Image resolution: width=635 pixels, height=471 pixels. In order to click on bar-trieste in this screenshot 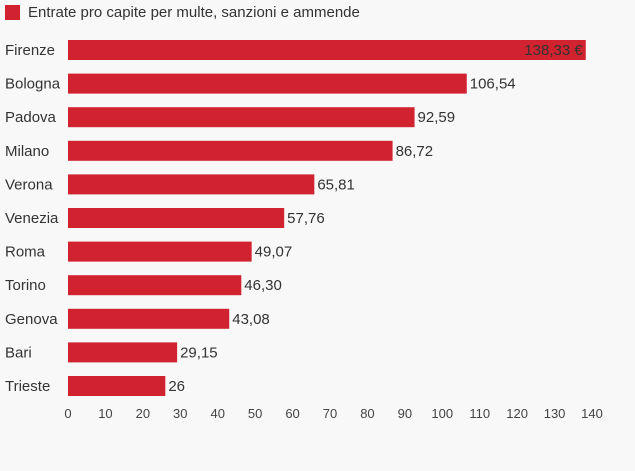, I will do `click(117, 386)`.